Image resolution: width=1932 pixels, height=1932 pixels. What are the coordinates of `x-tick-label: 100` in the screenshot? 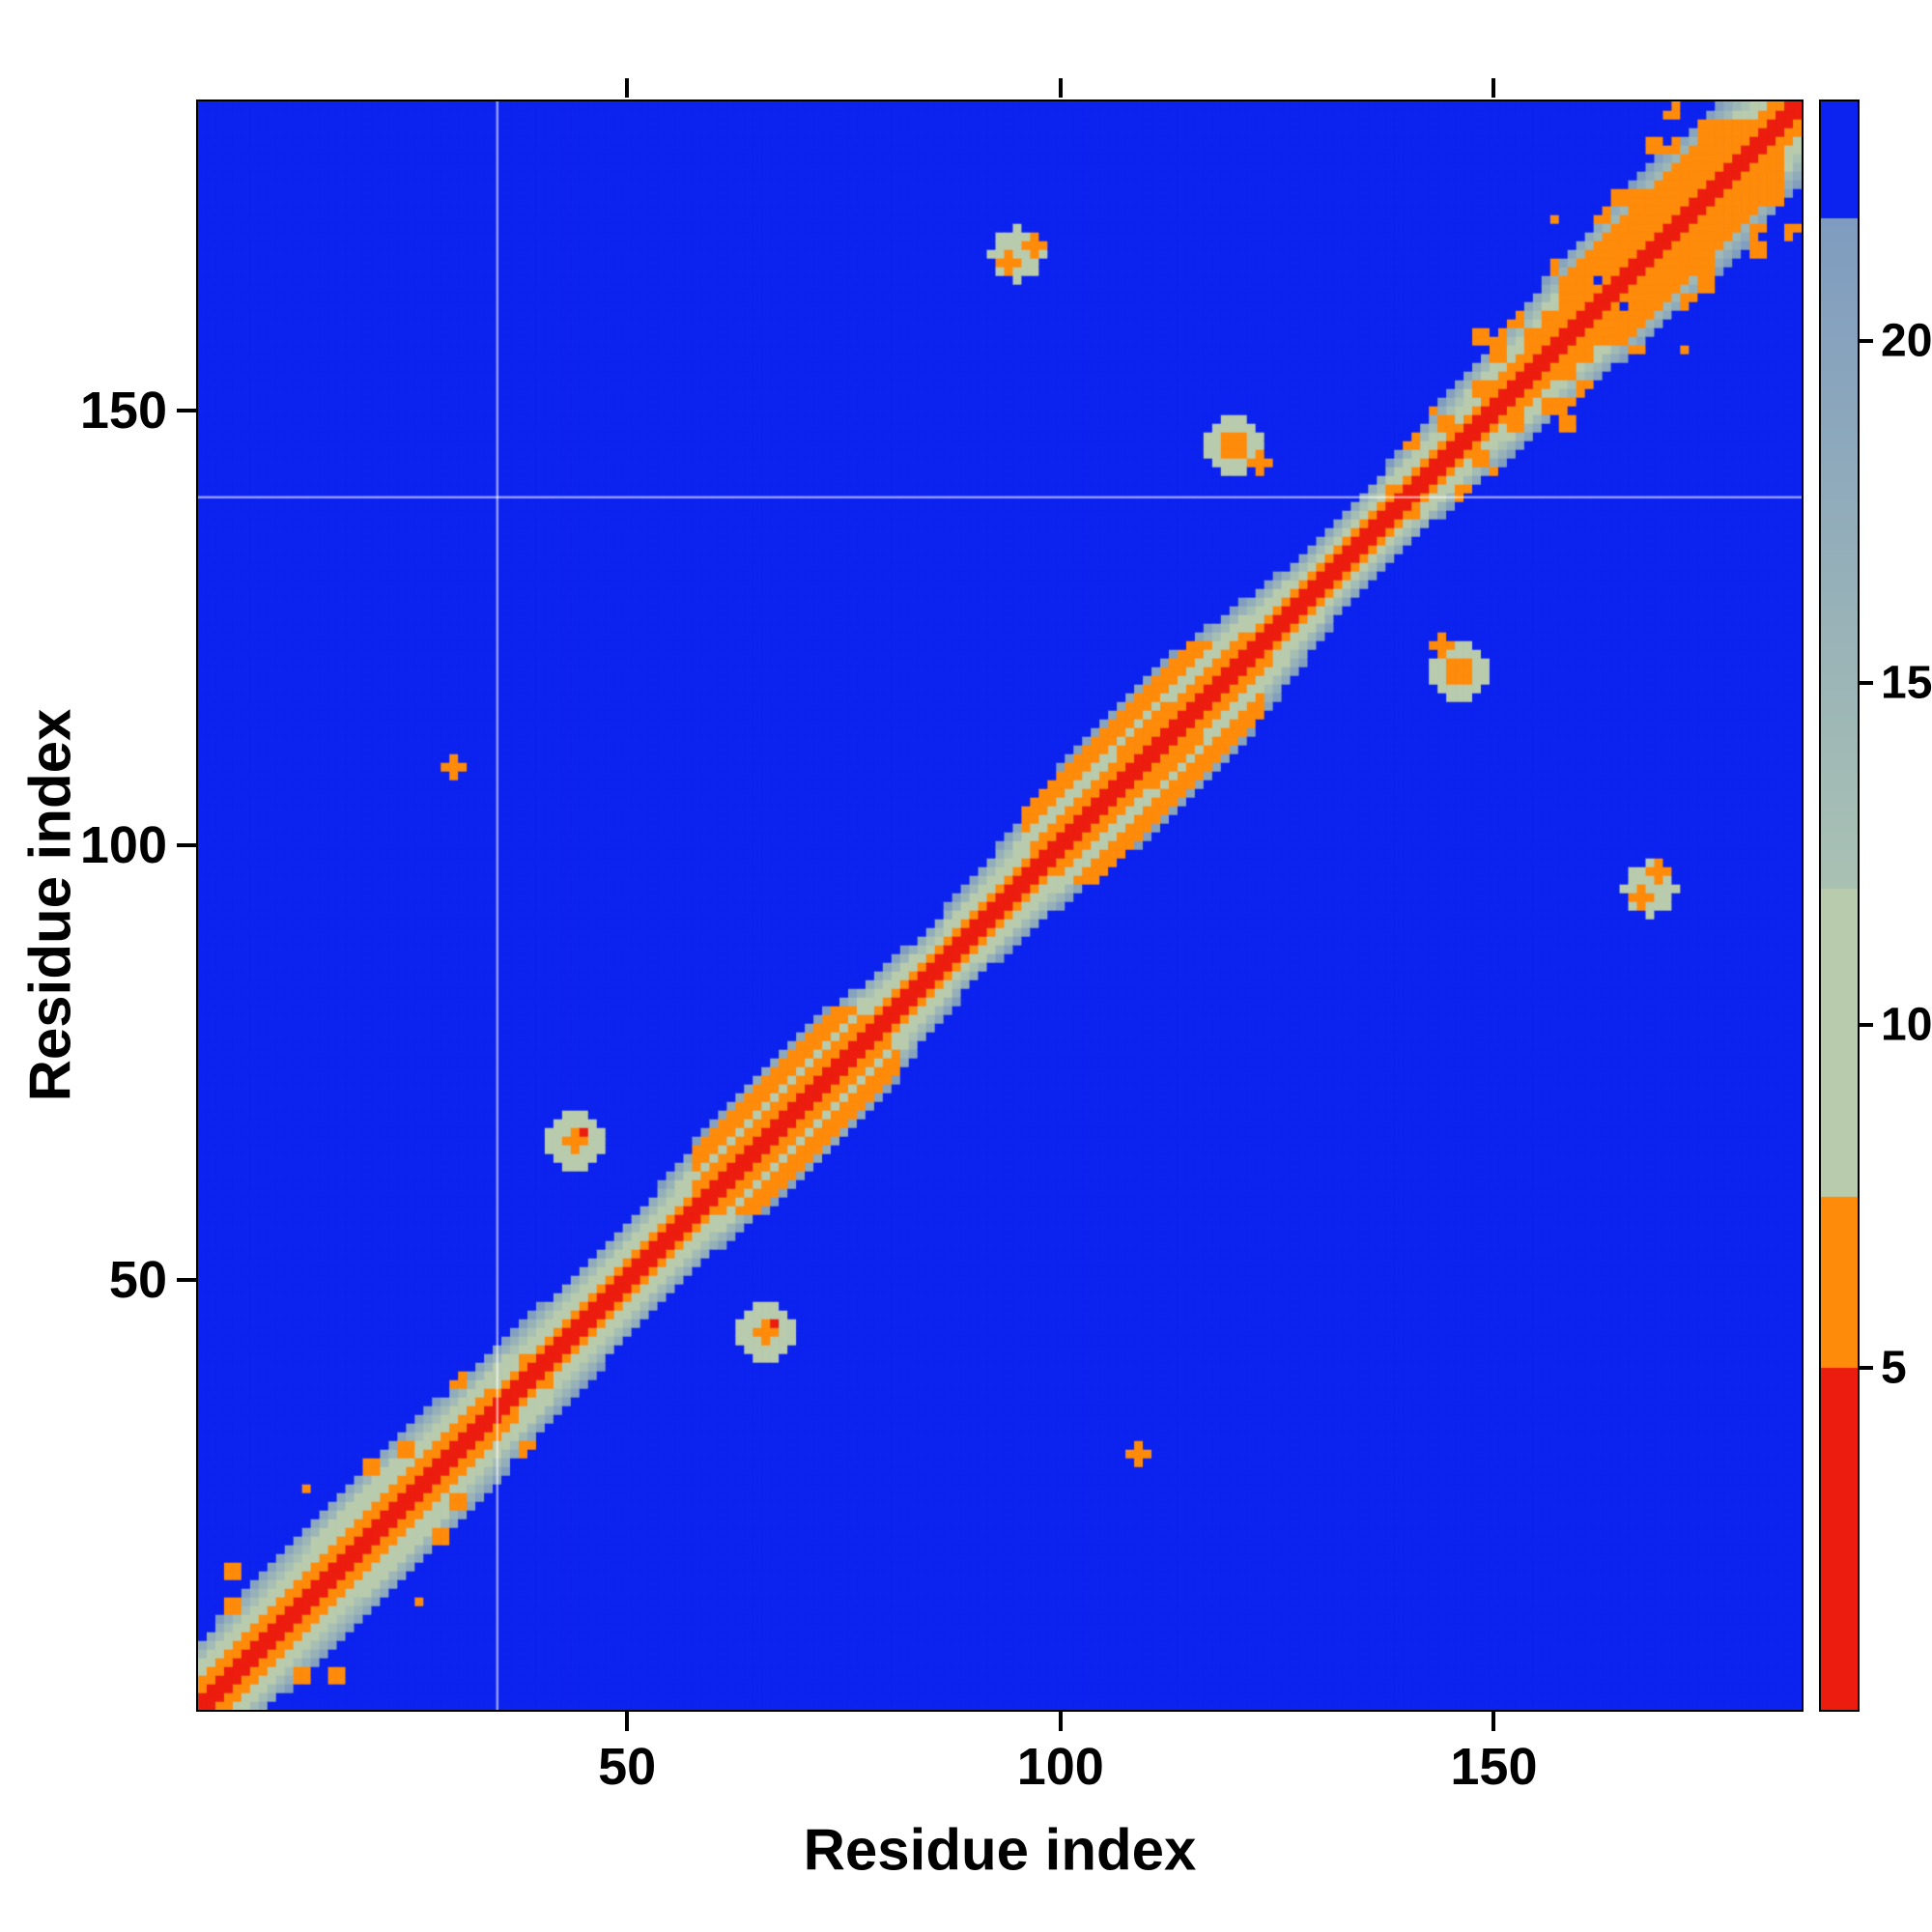 It's located at (1060, 1767).